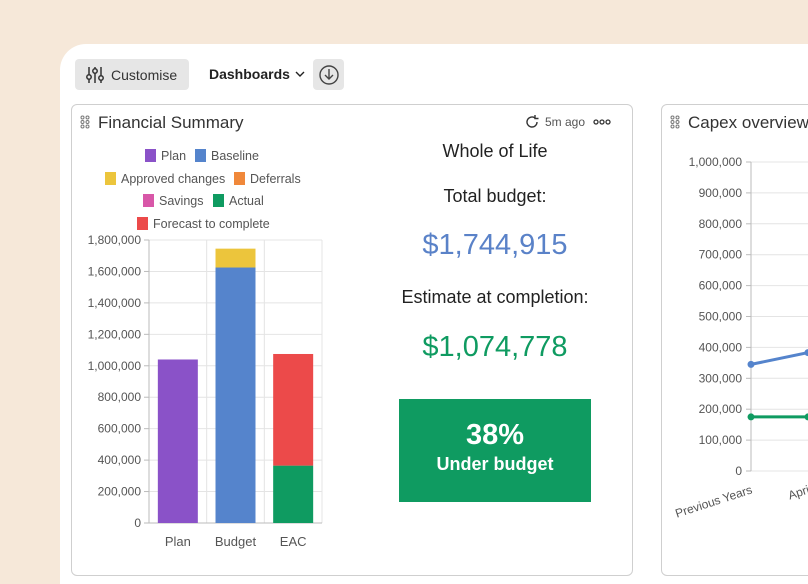 The image size is (808, 584). I want to click on y-tick-label: 1,600,000, so click(115, 271).